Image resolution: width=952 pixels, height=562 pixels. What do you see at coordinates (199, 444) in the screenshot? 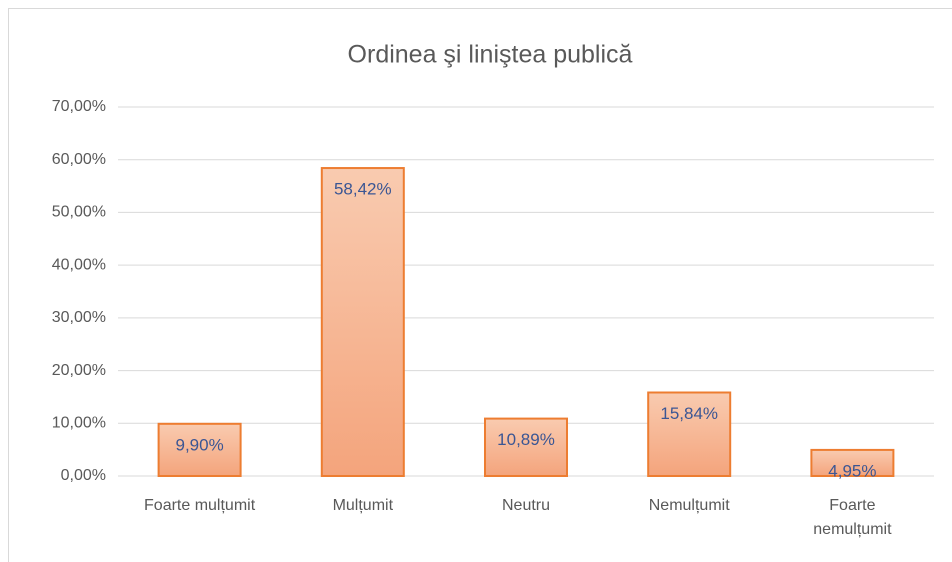
I see `data-label: 9,90%` at bounding box center [199, 444].